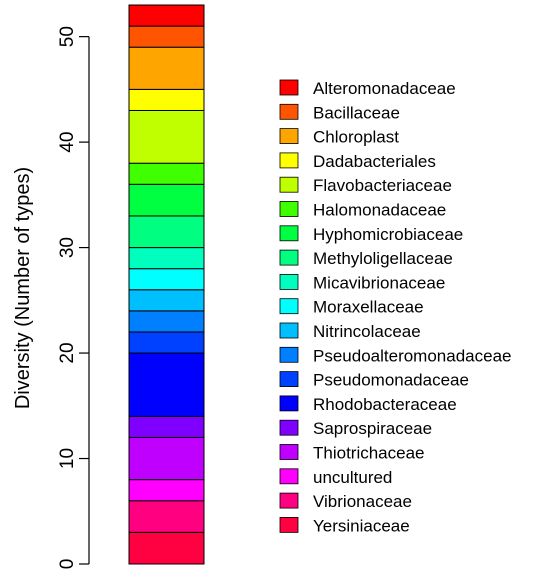  I want to click on y-tick-label: 20, so click(67, 352).